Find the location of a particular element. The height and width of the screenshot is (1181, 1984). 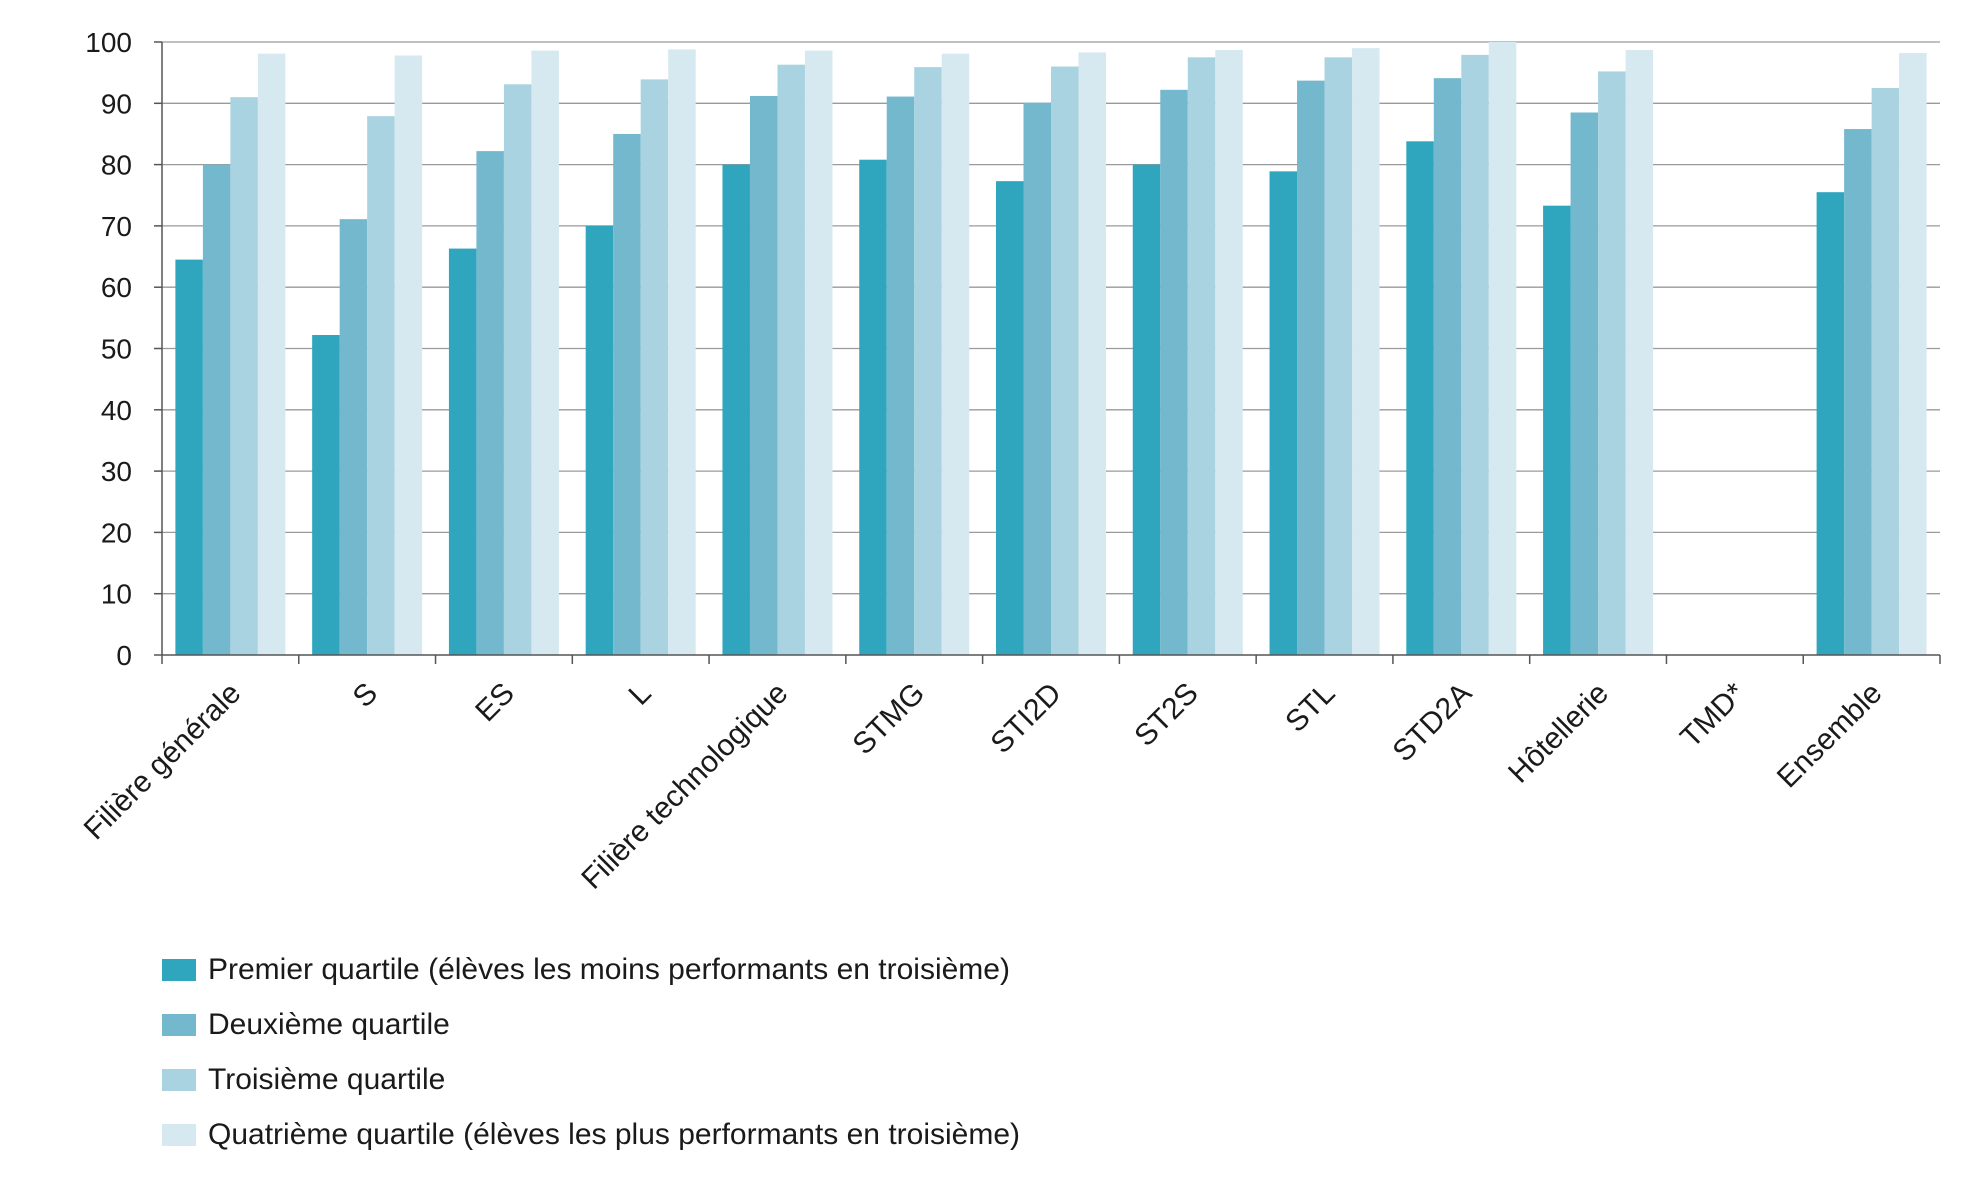

x-category-label: STMG is located at coordinates (889, 719).